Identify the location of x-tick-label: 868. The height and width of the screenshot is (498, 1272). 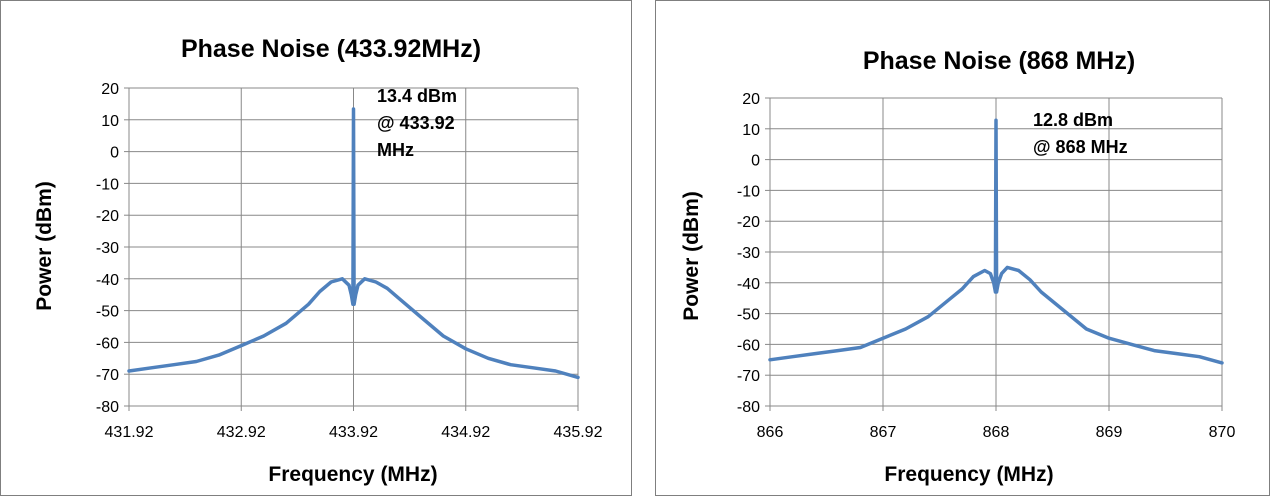
(996, 432).